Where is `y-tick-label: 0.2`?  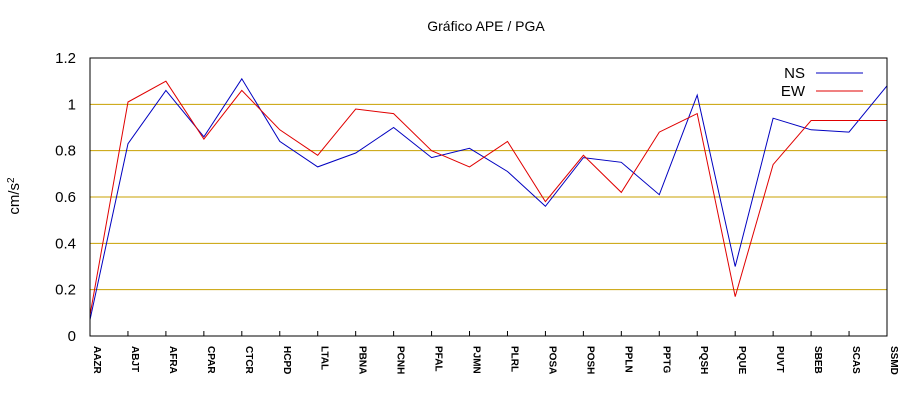 y-tick-label: 0.2 is located at coordinates (65, 290).